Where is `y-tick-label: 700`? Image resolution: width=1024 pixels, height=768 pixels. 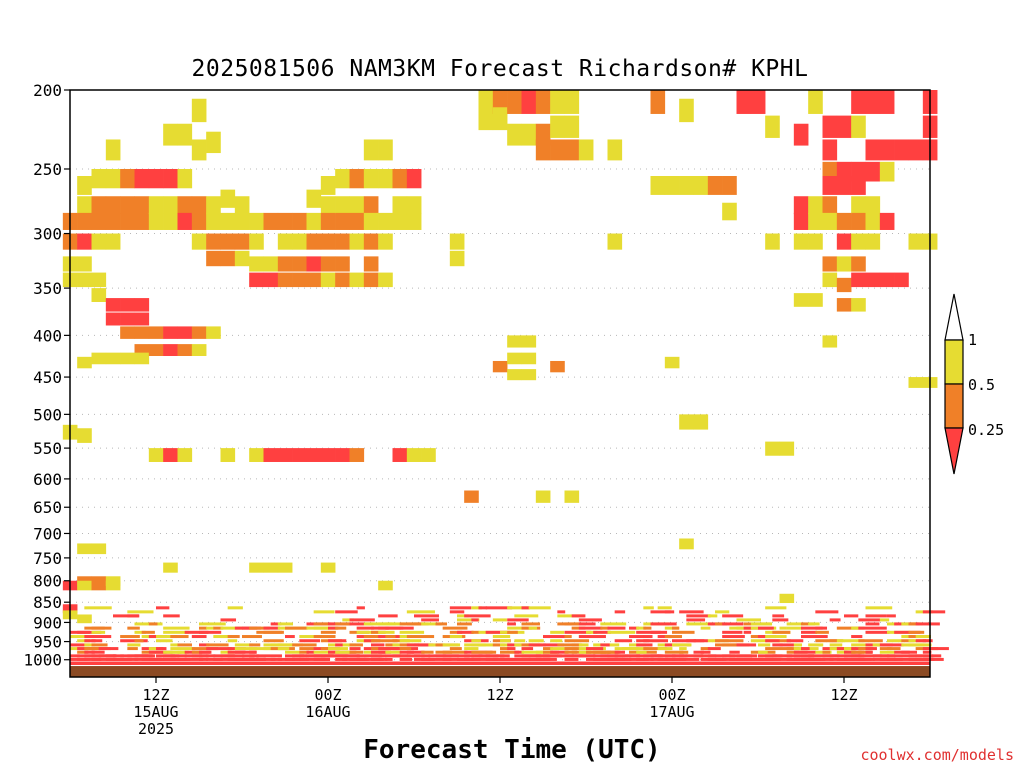
y-tick-label: 700 is located at coordinates (47, 533).